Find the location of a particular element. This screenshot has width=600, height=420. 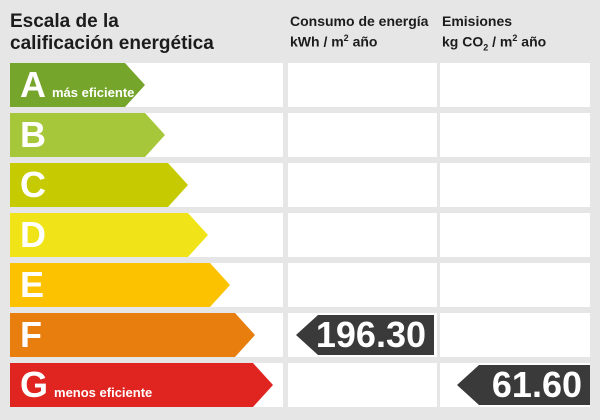

scale-row-e: E is located at coordinates (300, 285).